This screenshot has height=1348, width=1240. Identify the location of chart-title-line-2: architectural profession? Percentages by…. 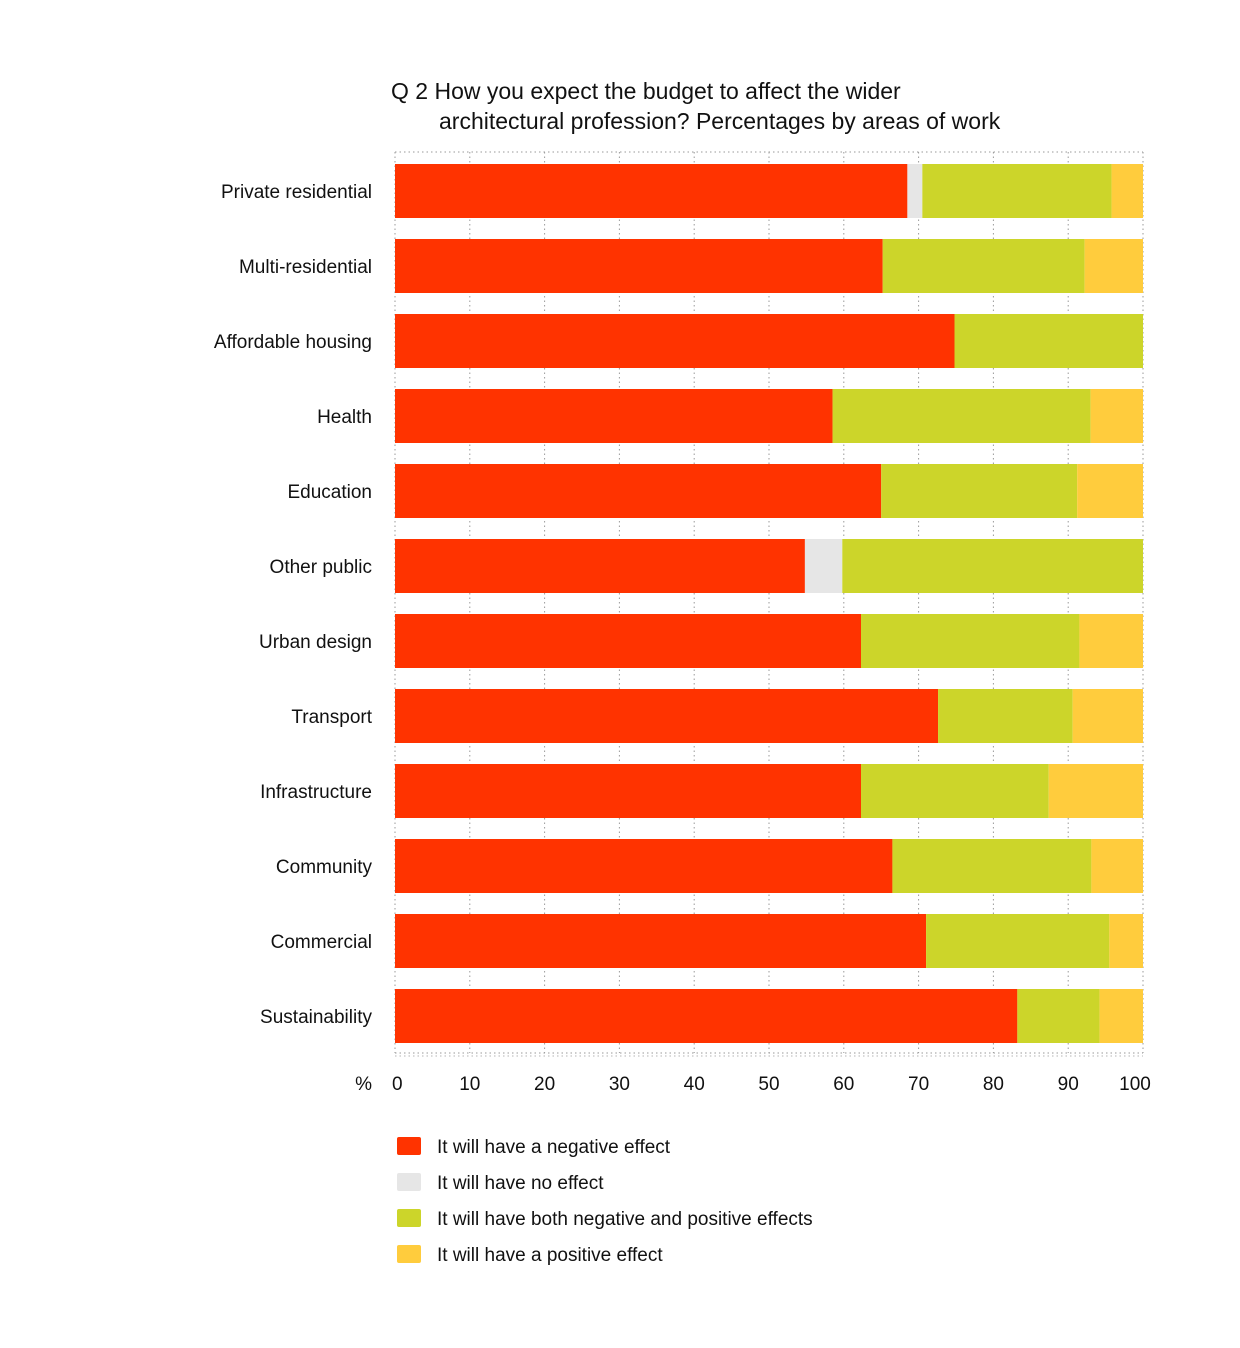
(720, 121).